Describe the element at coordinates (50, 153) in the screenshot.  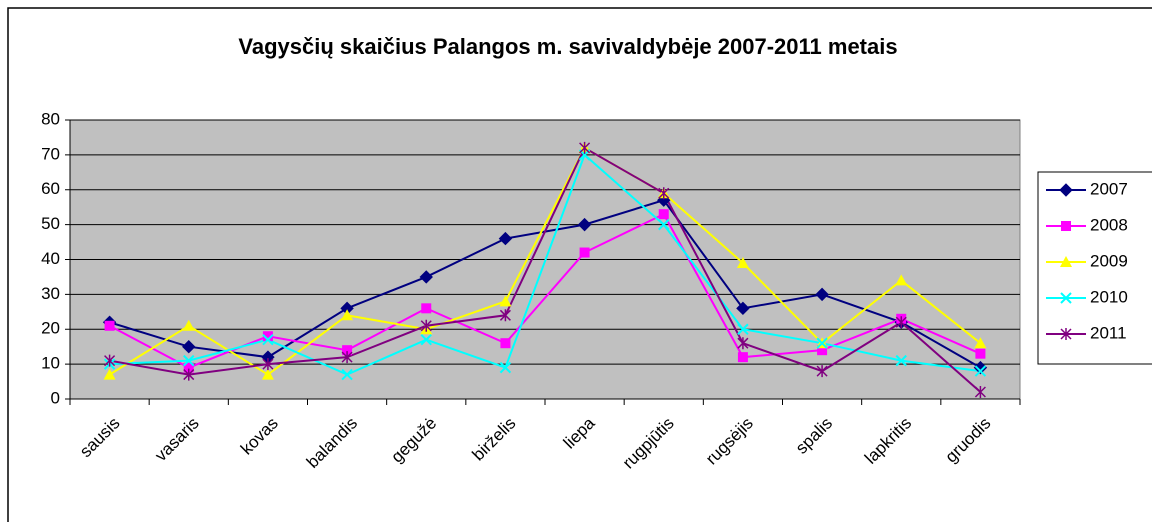
I see `y-tick-label: 70` at that location.